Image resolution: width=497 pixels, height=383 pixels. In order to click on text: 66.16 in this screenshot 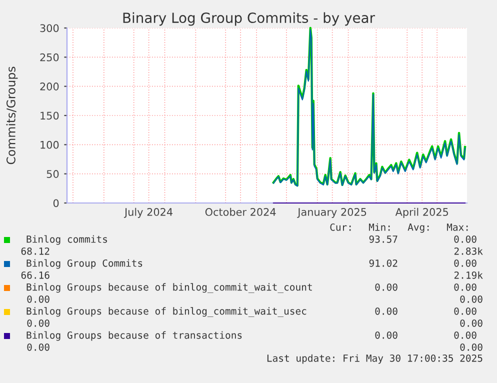, I will do `click(35, 275)`.